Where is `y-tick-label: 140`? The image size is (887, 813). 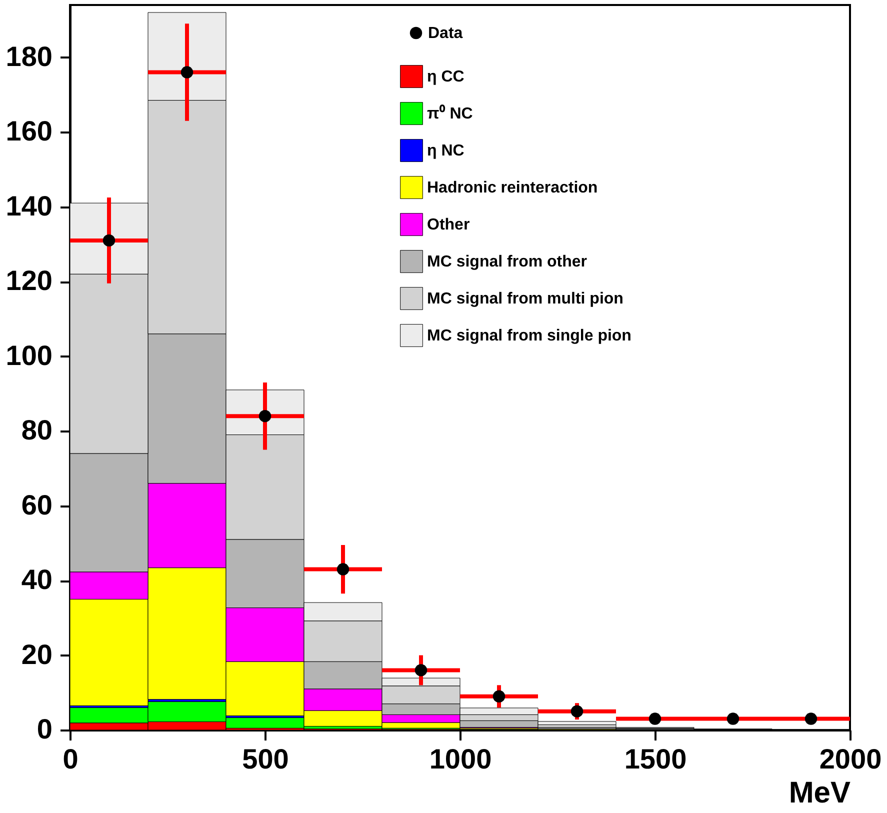
y-tick-label: 140 is located at coordinates (29, 206).